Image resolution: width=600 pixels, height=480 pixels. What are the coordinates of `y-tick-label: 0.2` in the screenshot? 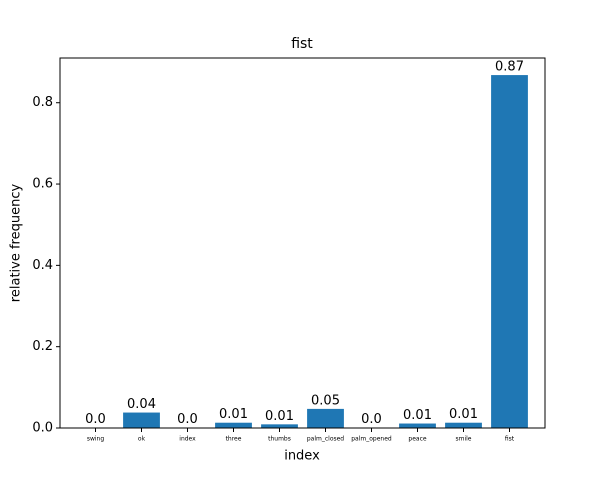 It's located at (42, 346).